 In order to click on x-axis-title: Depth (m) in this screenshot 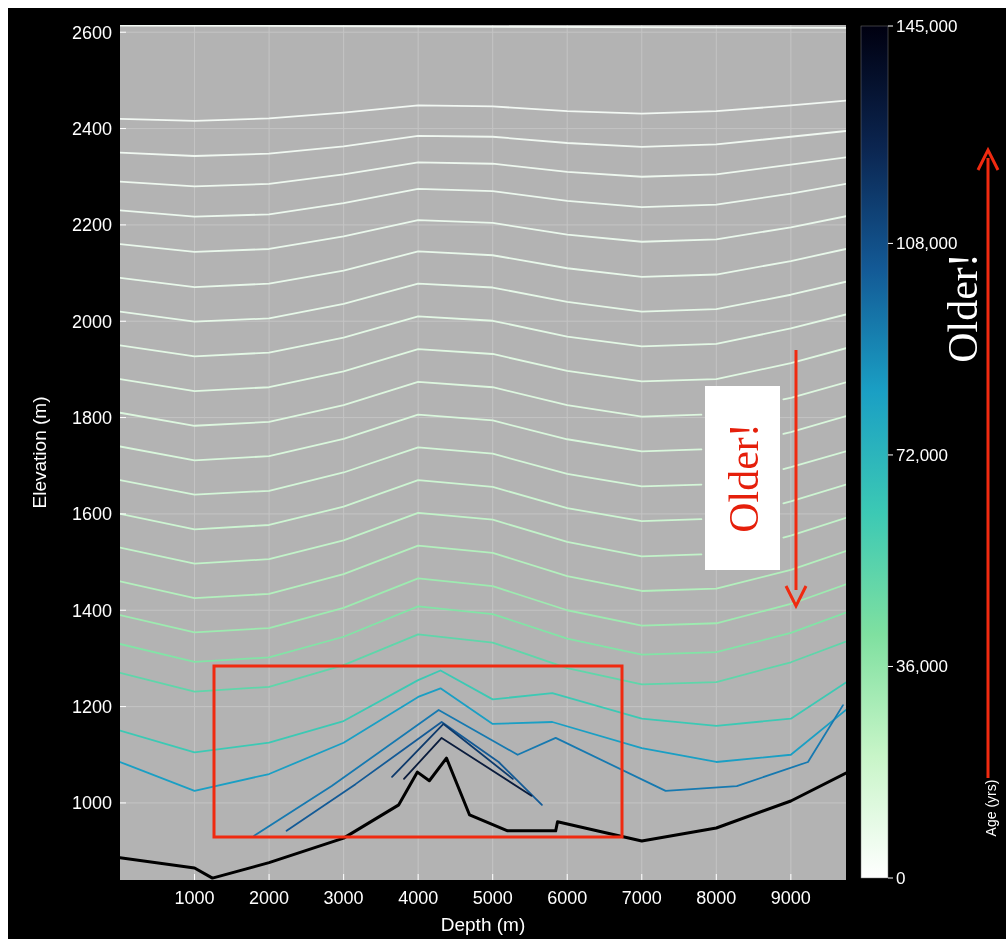, I will do `click(483, 924)`.